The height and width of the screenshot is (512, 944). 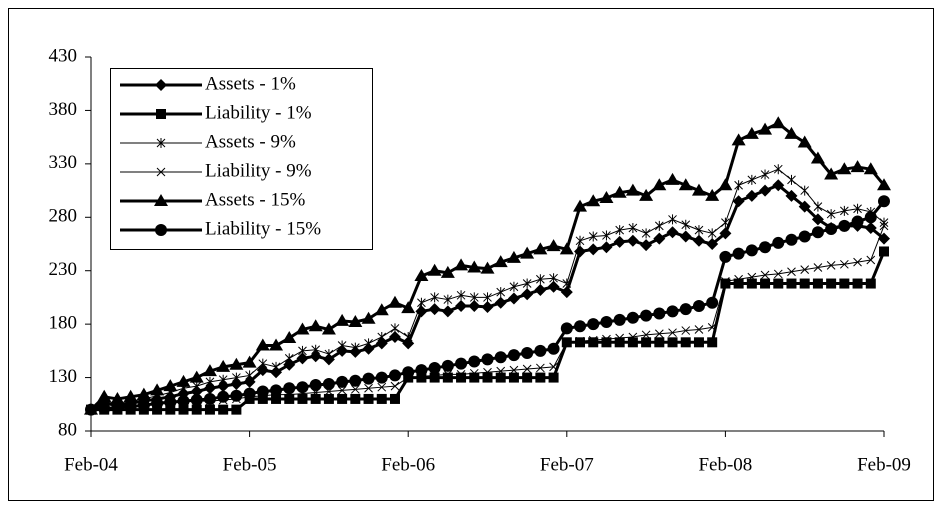 I want to click on legend-label: Assets - 15%, so click(x=255, y=199).